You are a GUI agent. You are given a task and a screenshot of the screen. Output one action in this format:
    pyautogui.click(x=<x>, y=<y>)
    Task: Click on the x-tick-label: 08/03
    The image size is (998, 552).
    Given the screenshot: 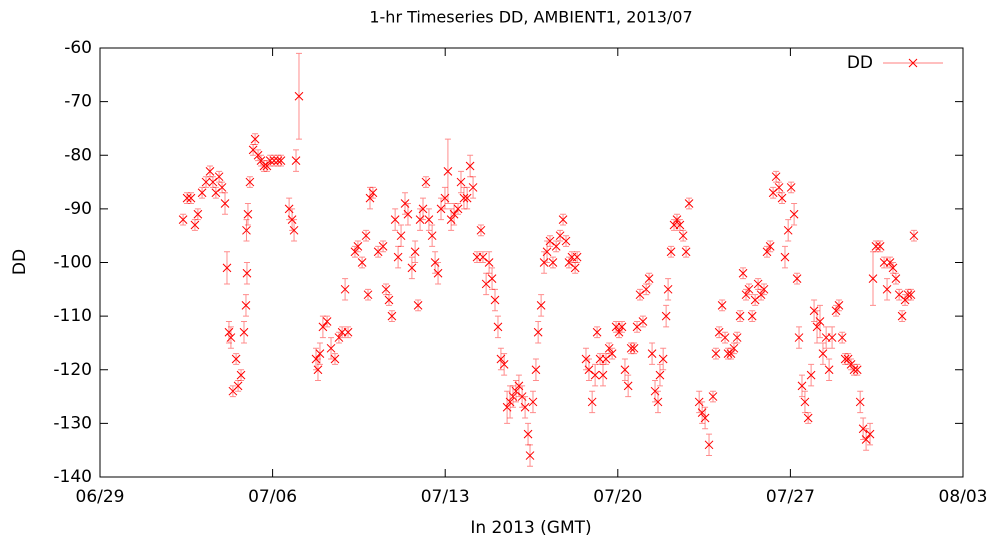 What is the action you would take?
    pyautogui.click(x=963, y=497)
    